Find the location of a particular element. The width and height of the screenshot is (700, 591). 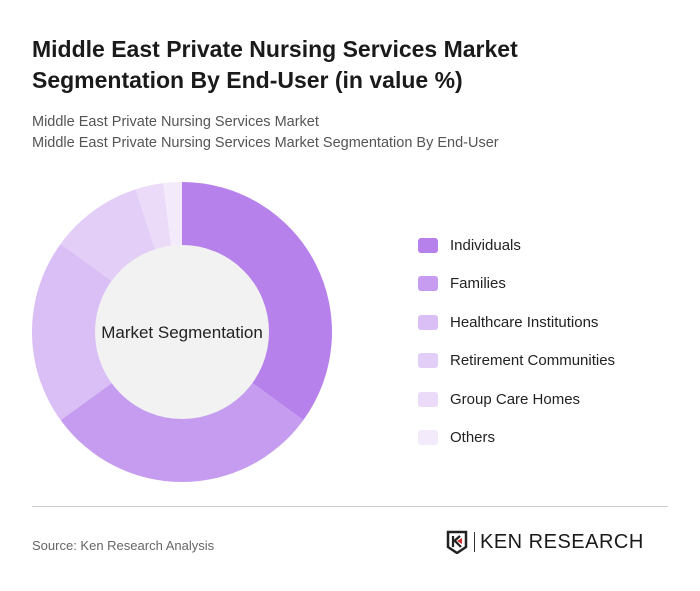

legend-item: Families is located at coordinates (516, 284).